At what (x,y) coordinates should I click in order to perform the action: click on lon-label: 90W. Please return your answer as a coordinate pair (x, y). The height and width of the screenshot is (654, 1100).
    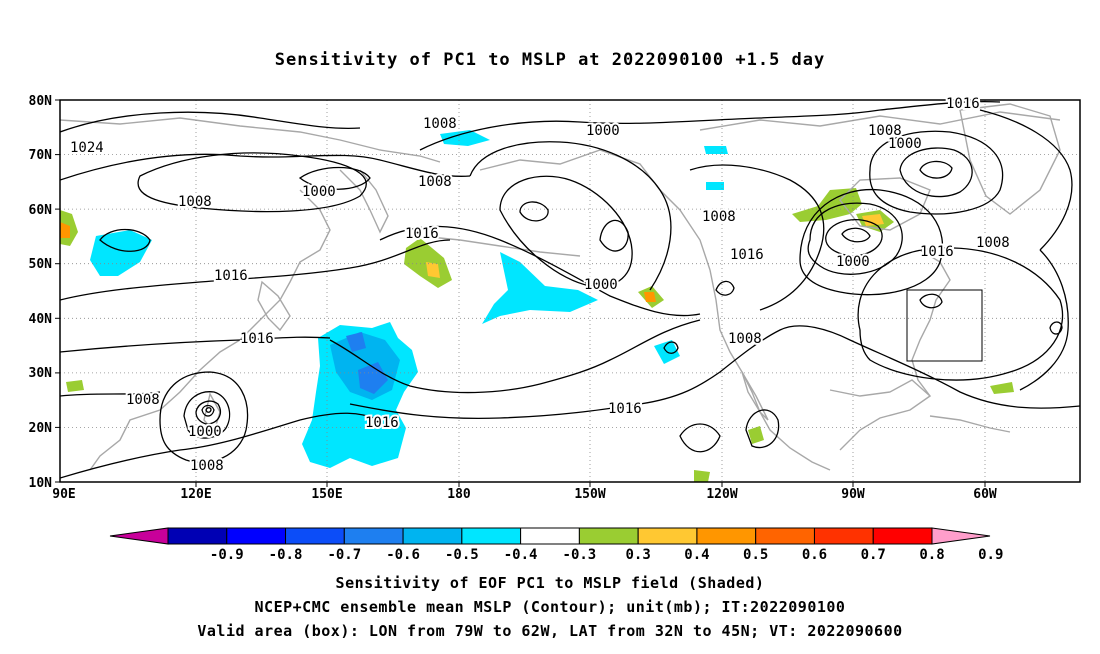
    Looking at the image, I should click on (853, 494).